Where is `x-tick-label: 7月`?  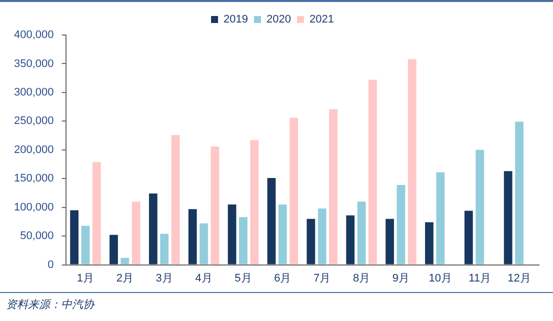 x-tick-label: 7月 is located at coordinates (322, 278).